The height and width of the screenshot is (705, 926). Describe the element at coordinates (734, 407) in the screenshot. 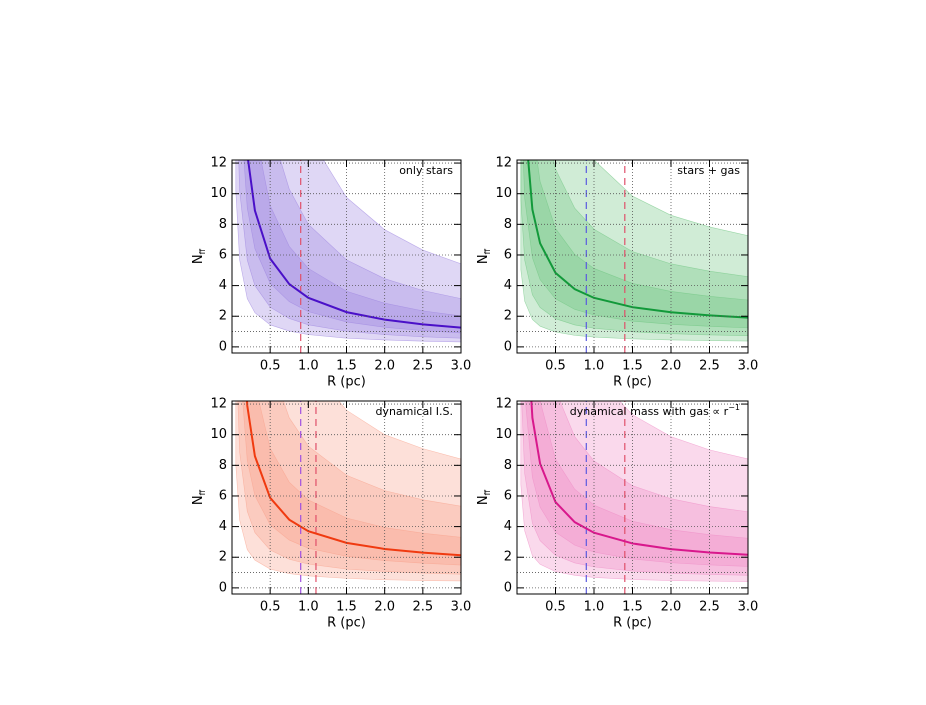

I see `annotation-sup: −1` at that location.